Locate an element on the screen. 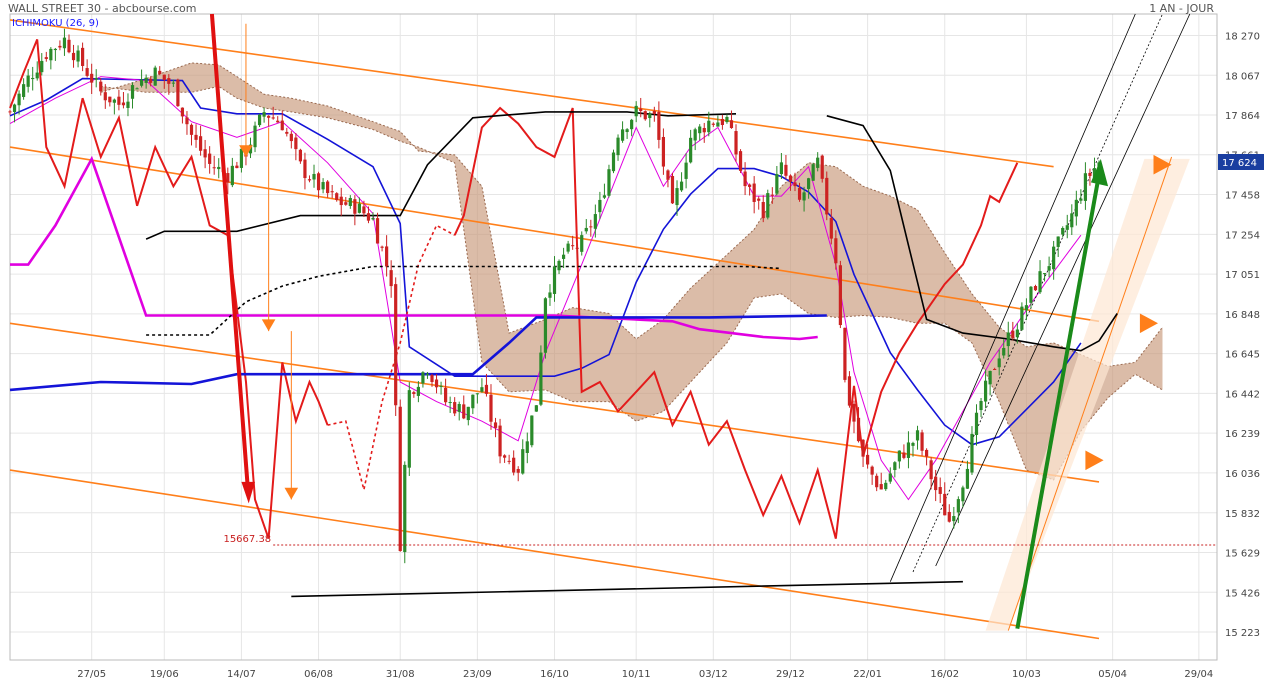  x-tick-label: 23/09 is located at coordinates (477, 674).